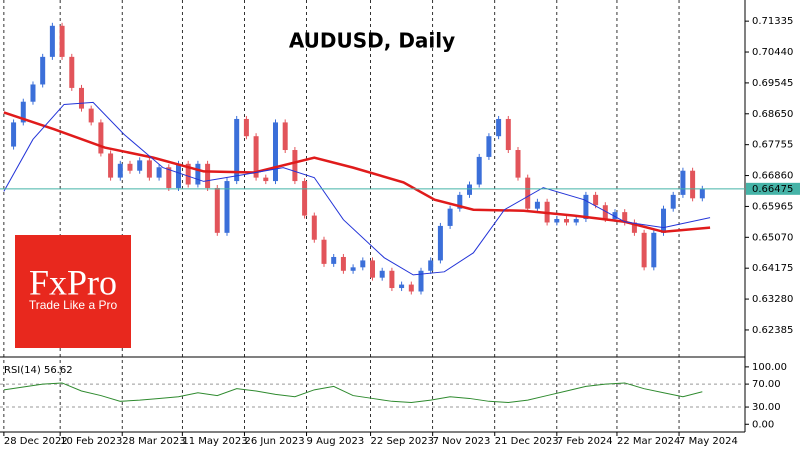 This screenshot has height=450, width=800. I want to click on y-tick-label: 0.69545, so click(772, 83).